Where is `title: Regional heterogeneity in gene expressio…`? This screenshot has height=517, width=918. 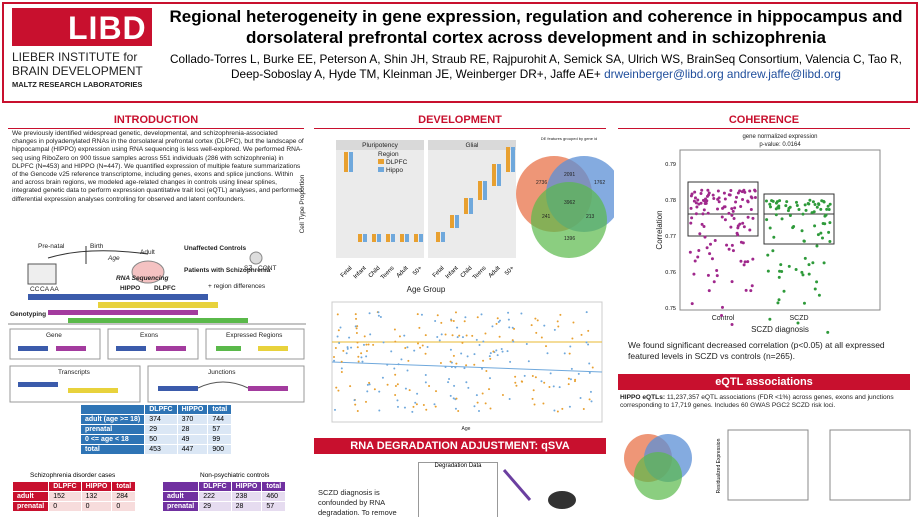 title: Regional heterogeneity in gene expressio… is located at coordinates (536, 27).